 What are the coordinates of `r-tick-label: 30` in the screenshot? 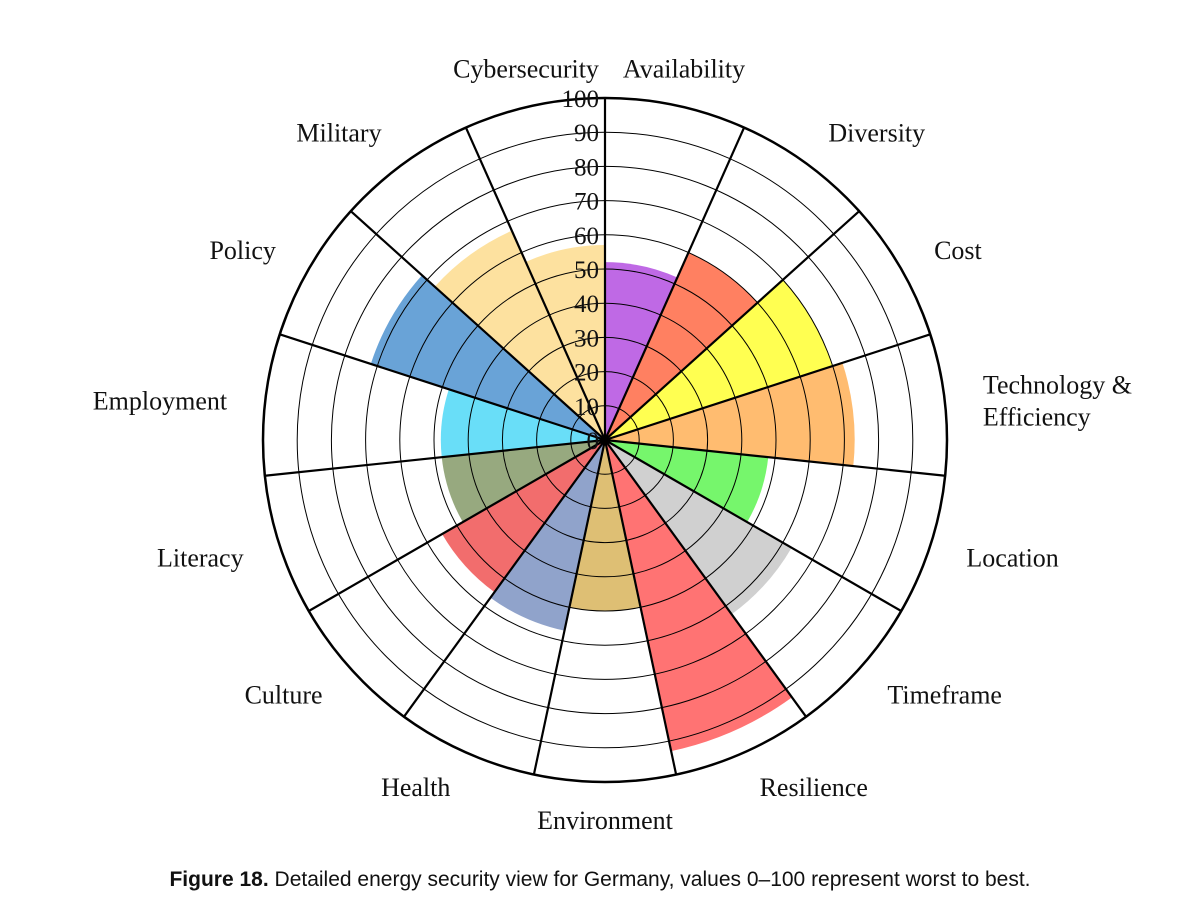 It's located at (586, 338).